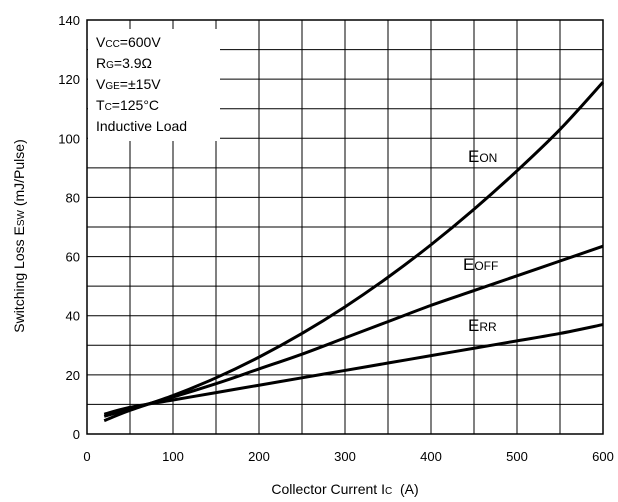 The image size is (618, 502). Describe the element at coordinates (259, 456) in the screenshot. I see `x-tick-label: 200` at that location.